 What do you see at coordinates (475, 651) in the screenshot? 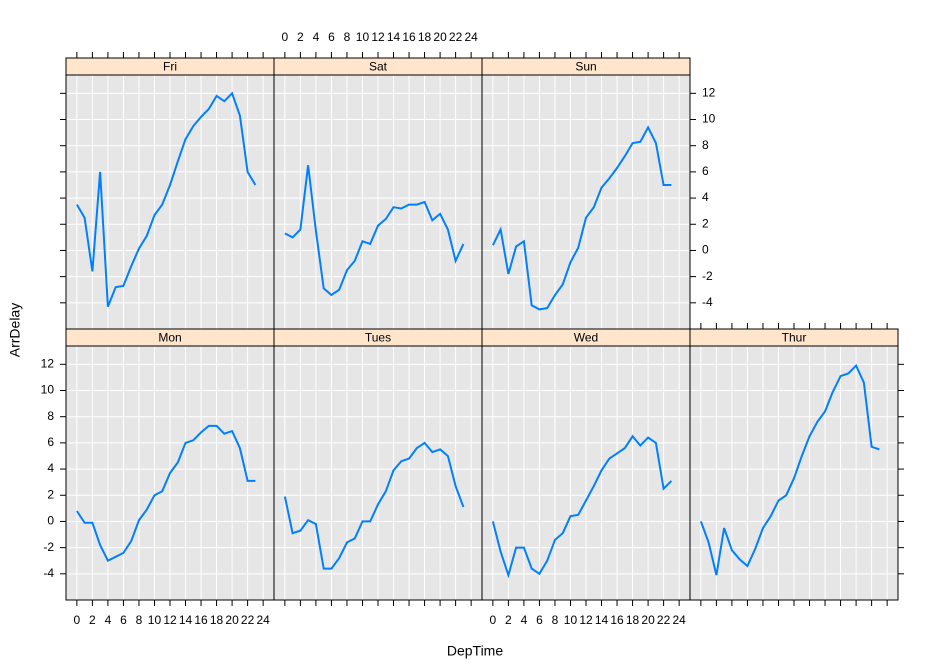
I see `x-axis-title: DepTime` at bounding box center [475, 651].